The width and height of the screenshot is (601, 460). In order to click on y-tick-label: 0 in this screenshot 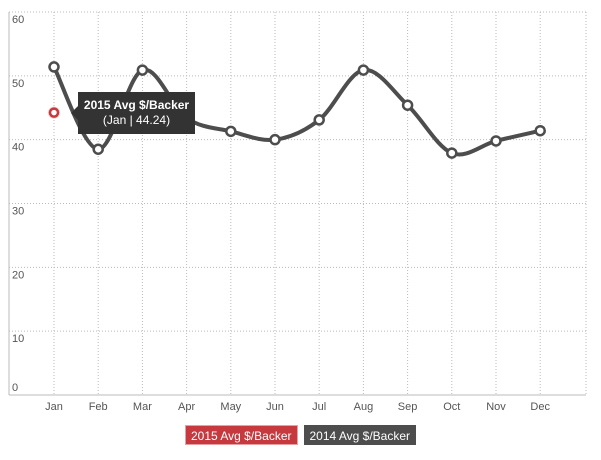, I will do `click(15, 388)`.